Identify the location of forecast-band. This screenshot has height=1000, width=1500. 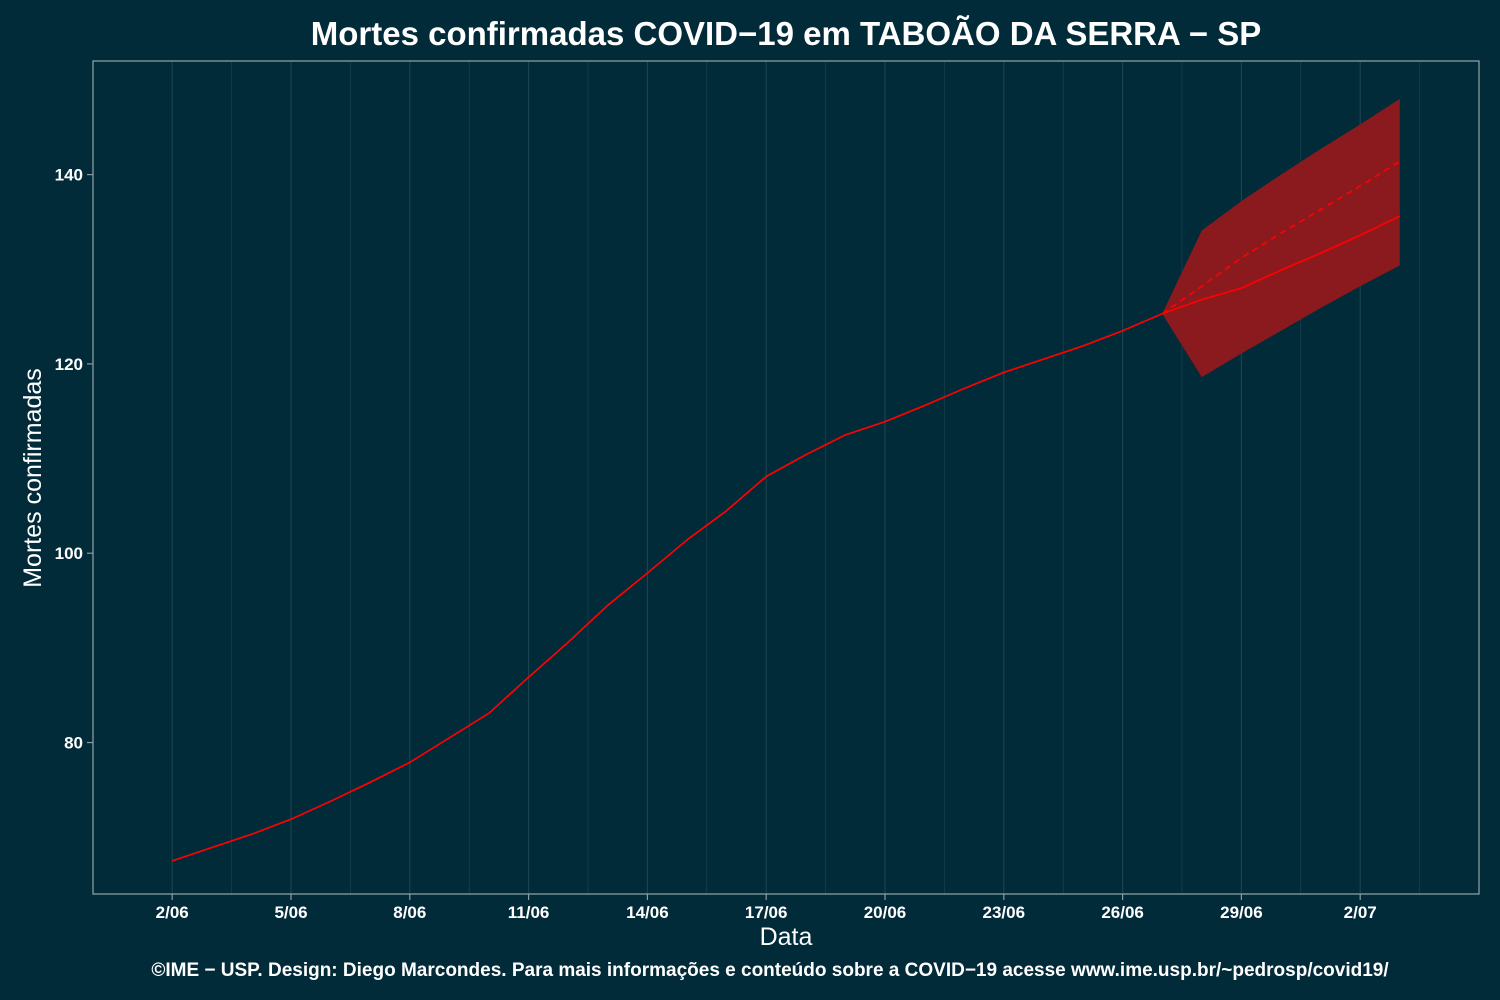
(1281, 238).